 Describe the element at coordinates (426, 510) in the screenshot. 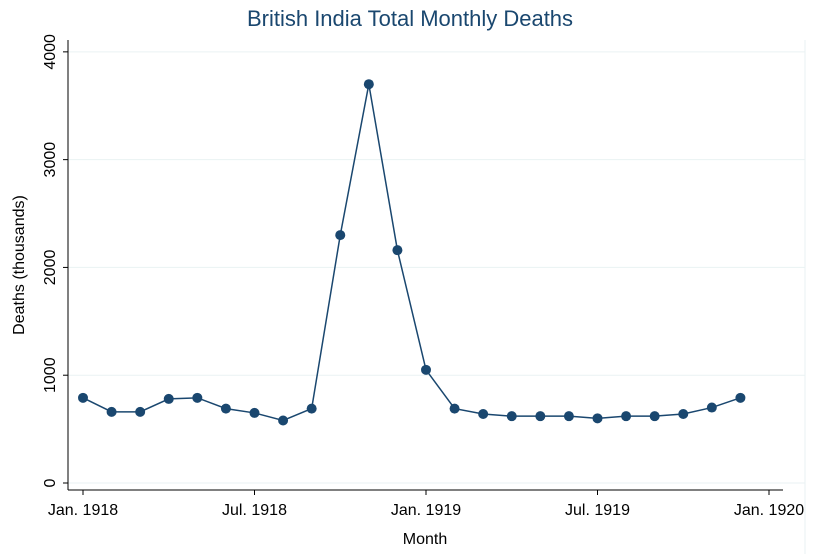

I see `x-tick-label: Jan. 1919` at that location.